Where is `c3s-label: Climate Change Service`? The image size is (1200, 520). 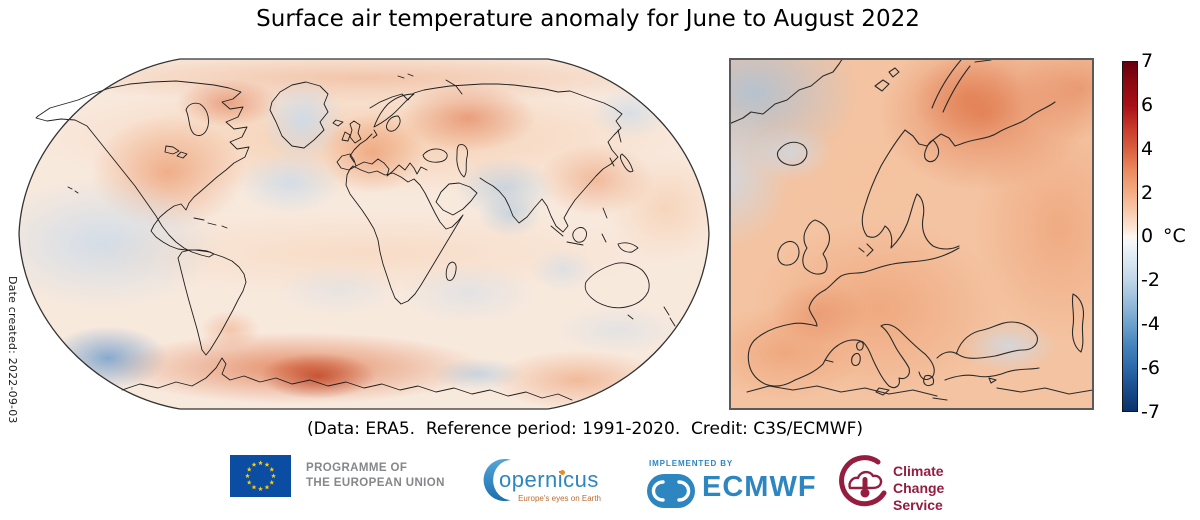
c3s-label: Climate Change Service is located at coordinates (945, 488).